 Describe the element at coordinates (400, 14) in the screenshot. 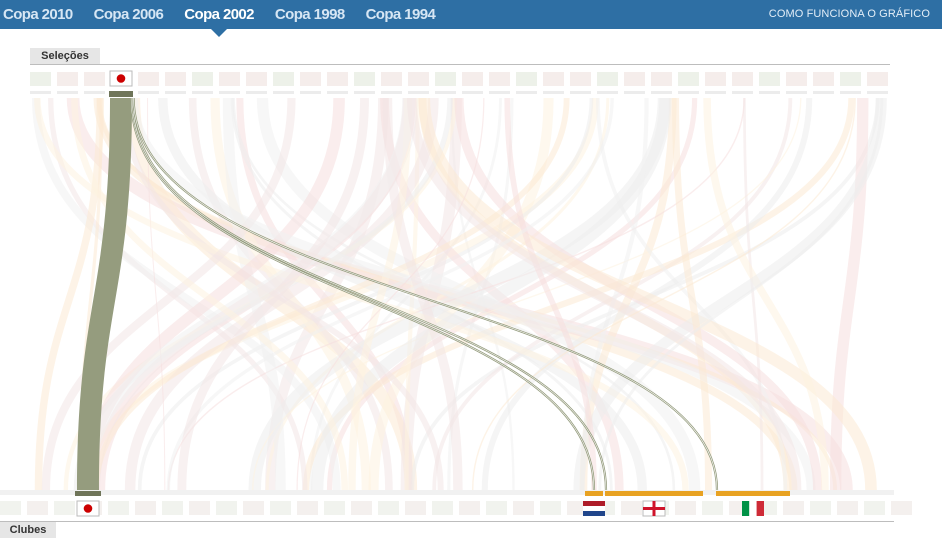

I see `tab-copa-1994: Copa 1994` at that location.